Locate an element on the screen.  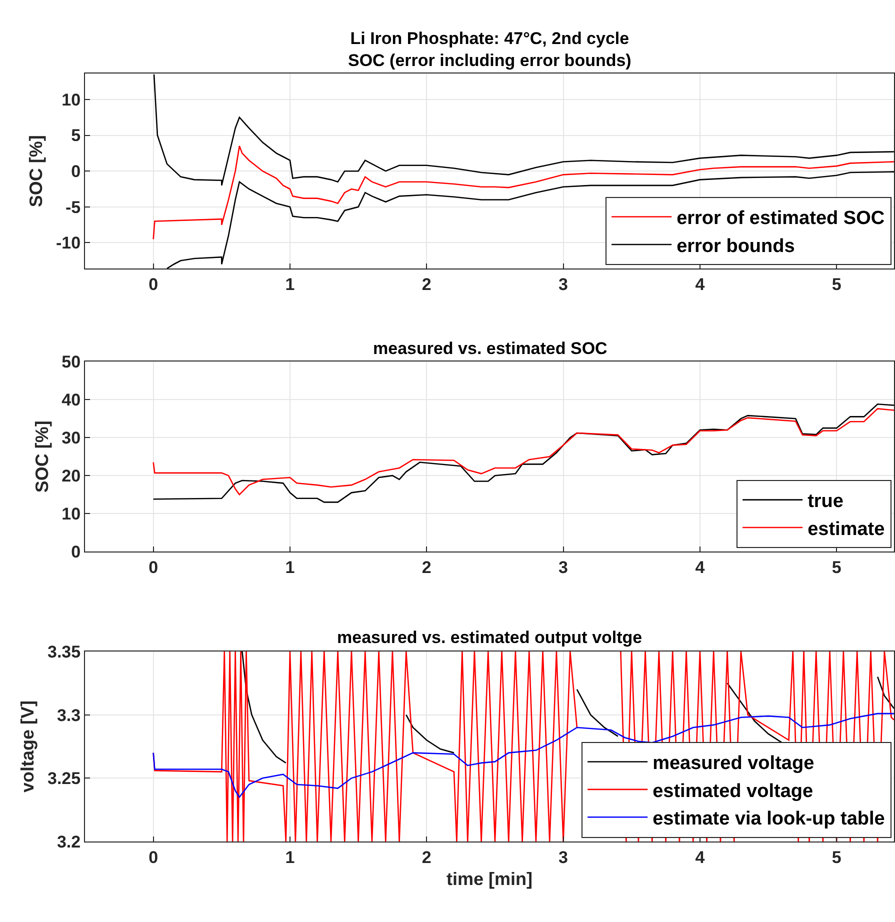
y-tick-label: 50 is located at coordinates (71, 362).